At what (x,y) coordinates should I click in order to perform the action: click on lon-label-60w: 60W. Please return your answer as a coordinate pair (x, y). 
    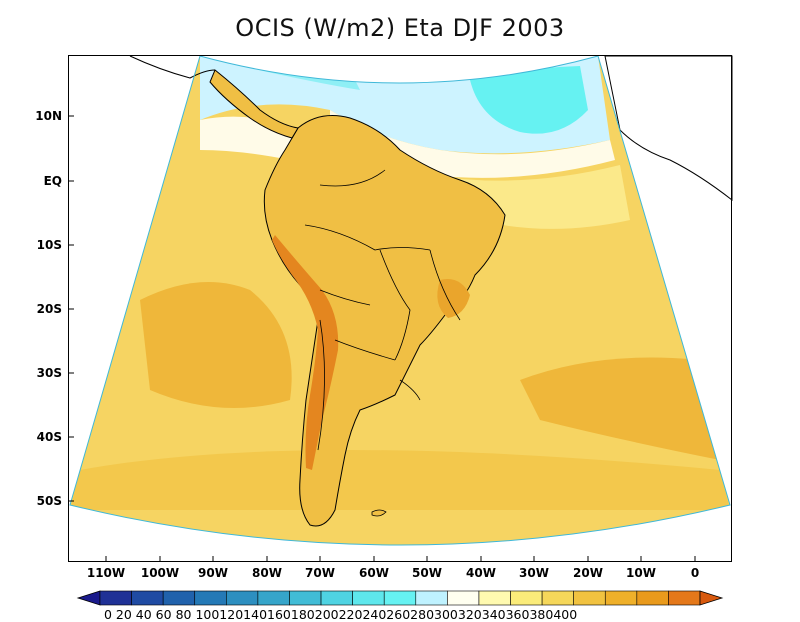
    Looking at the image, I should click on (374, 573).